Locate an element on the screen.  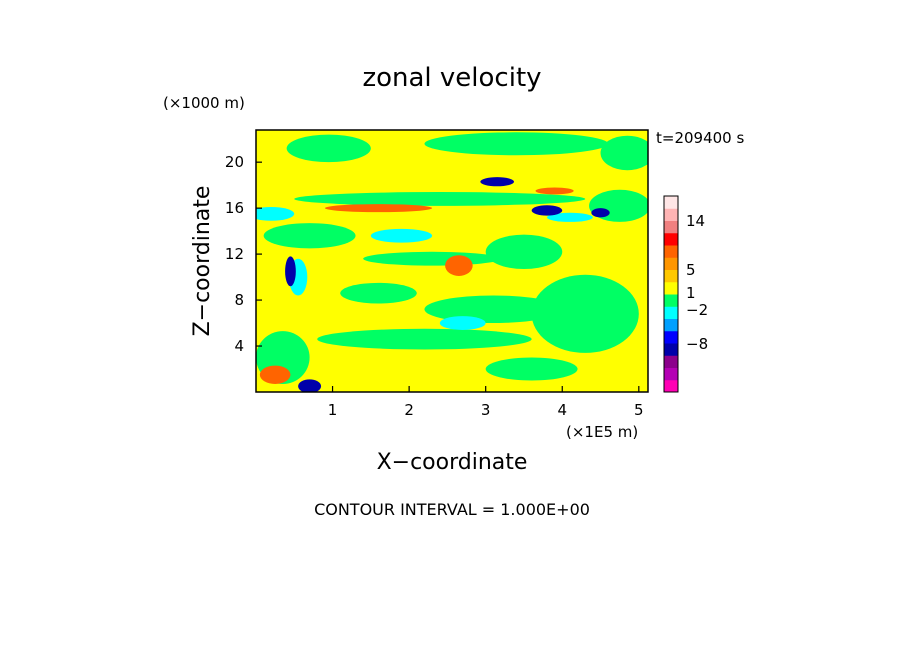
contour-interval-note: CONTOUR INTERVAL = 1.000E+00 is located at coordinates (452, 509).